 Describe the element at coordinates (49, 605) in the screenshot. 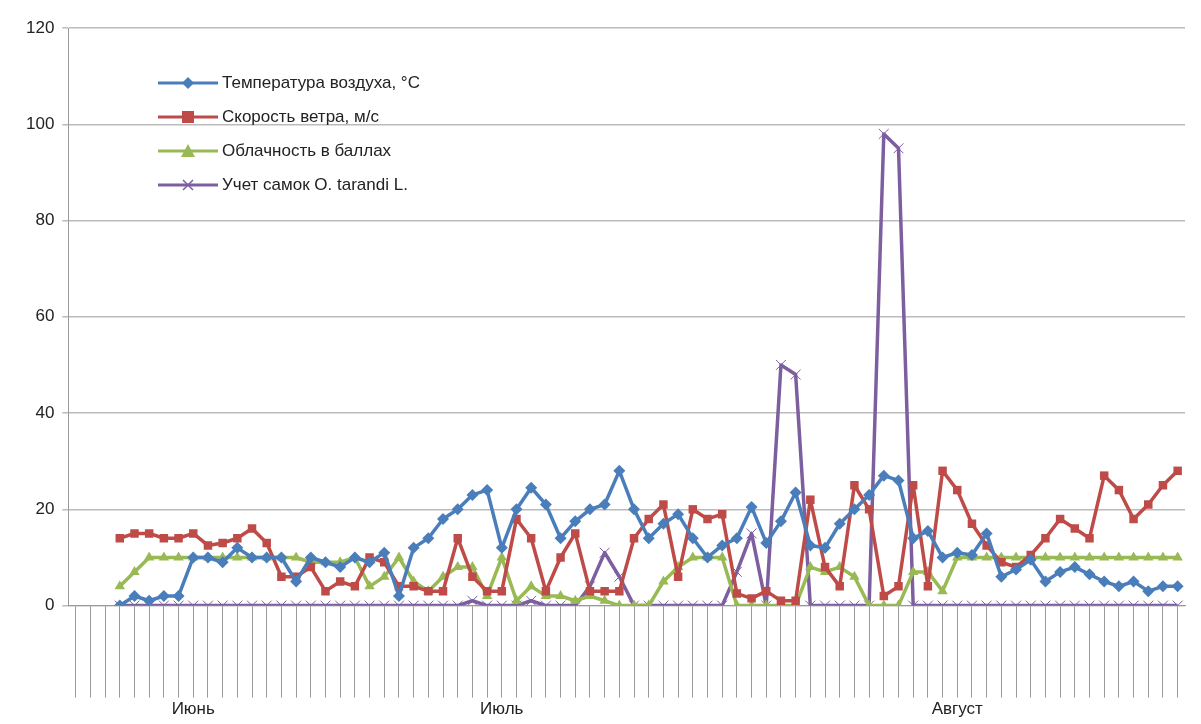

I see `y-tick-label: 0` at that location.